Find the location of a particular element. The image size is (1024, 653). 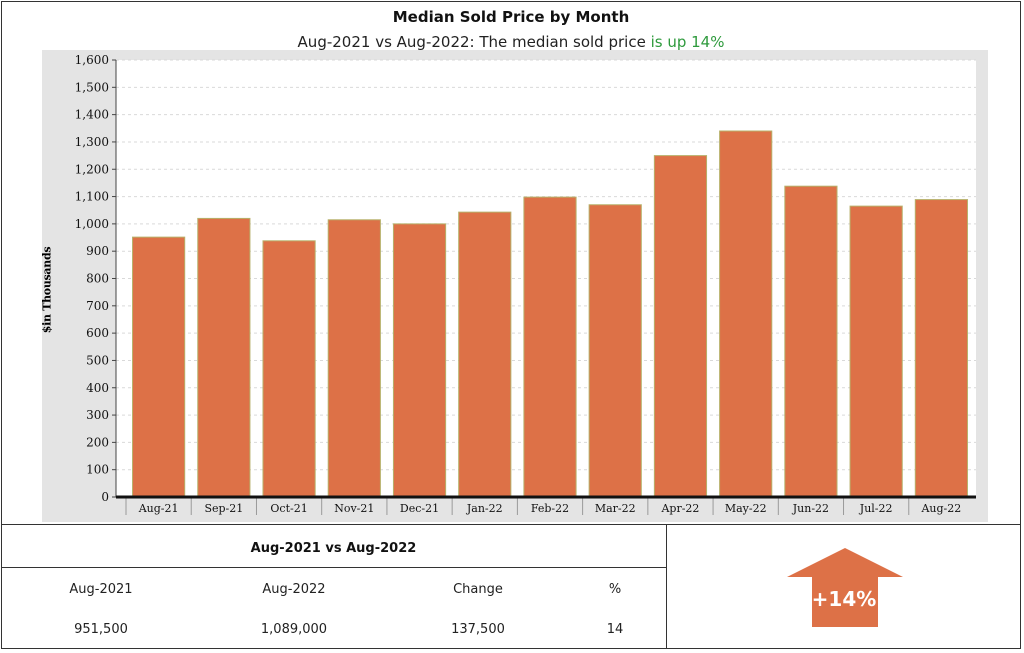

summary-value-percent: 14 is located at coordinates (615, 629).